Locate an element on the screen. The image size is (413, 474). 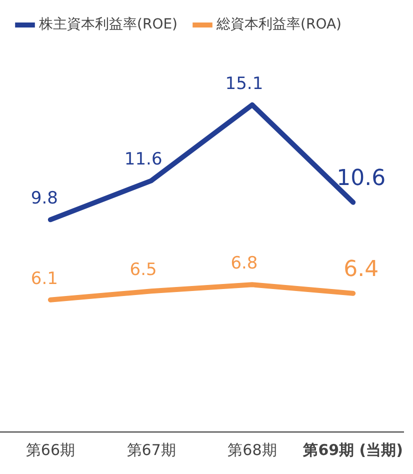
legend-label: 株主資本利益率(ROE) is located at coordinates (108, 24).